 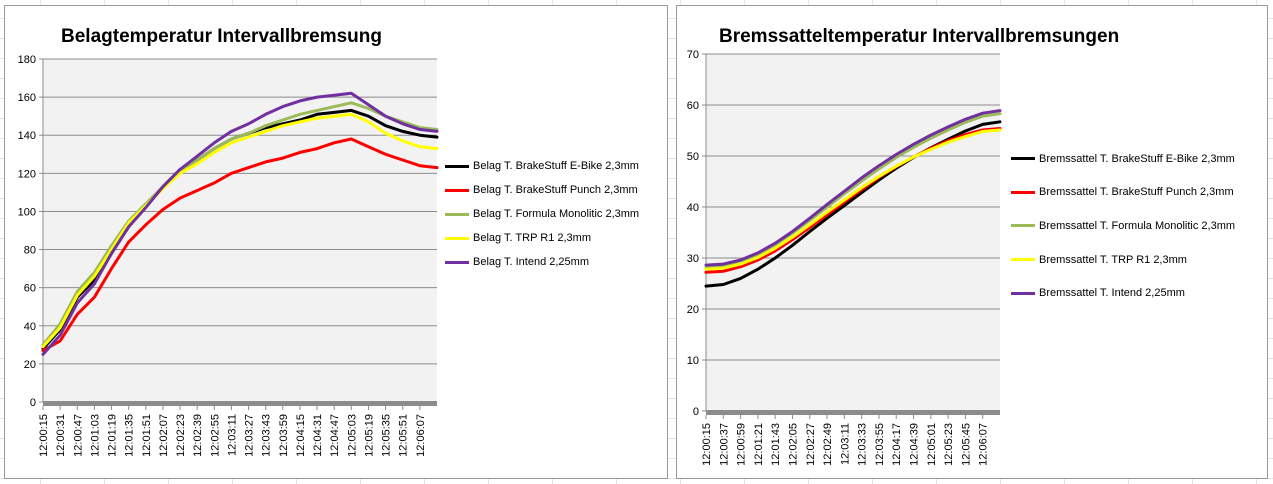 What do you see at coordinates (335, 435) in the screenshot?
I see `x-tick-label: 12:04:47` at bounding box center [335, 435].